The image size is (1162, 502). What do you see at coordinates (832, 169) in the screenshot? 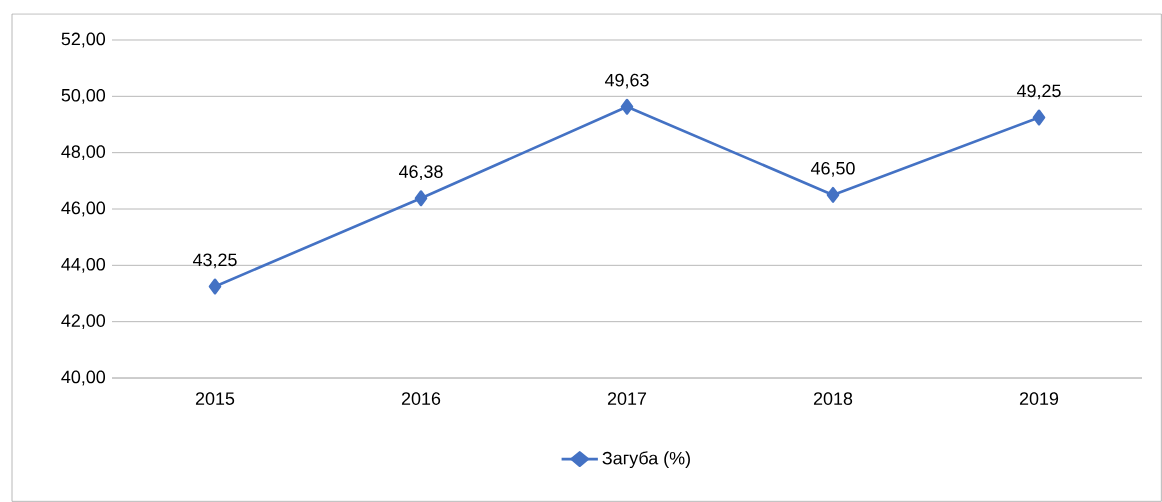
I see `data-label: 46,50` at bounding box center [832, 169].